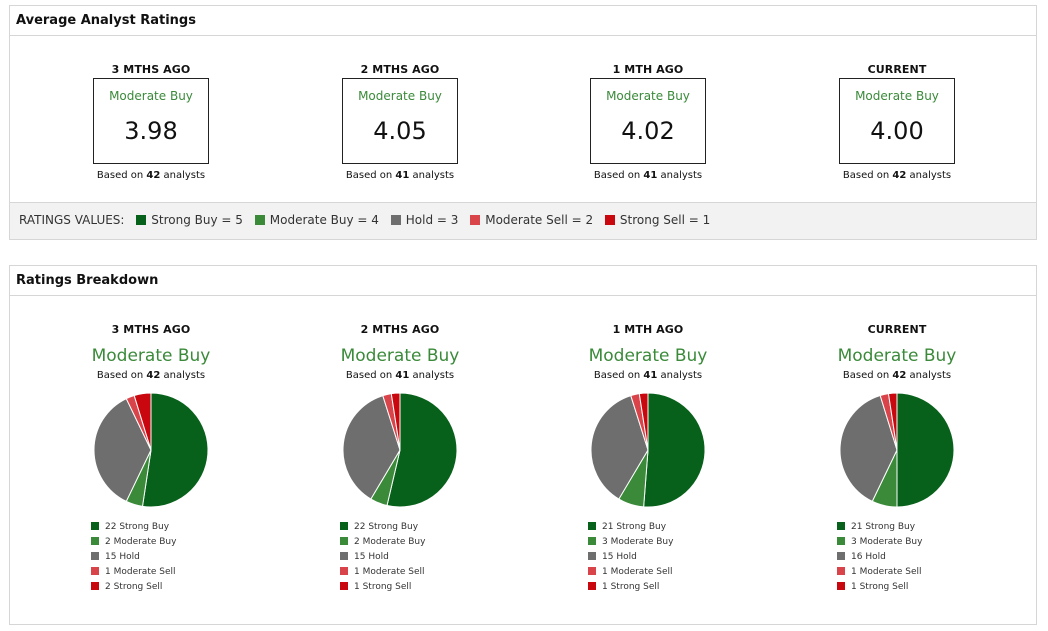 This screenshot has height=631, width=1048. What do you see at coordinates (141, 220) in the screenshot?
I see `strong-buy-swatch` at bounding box center [141, 220].